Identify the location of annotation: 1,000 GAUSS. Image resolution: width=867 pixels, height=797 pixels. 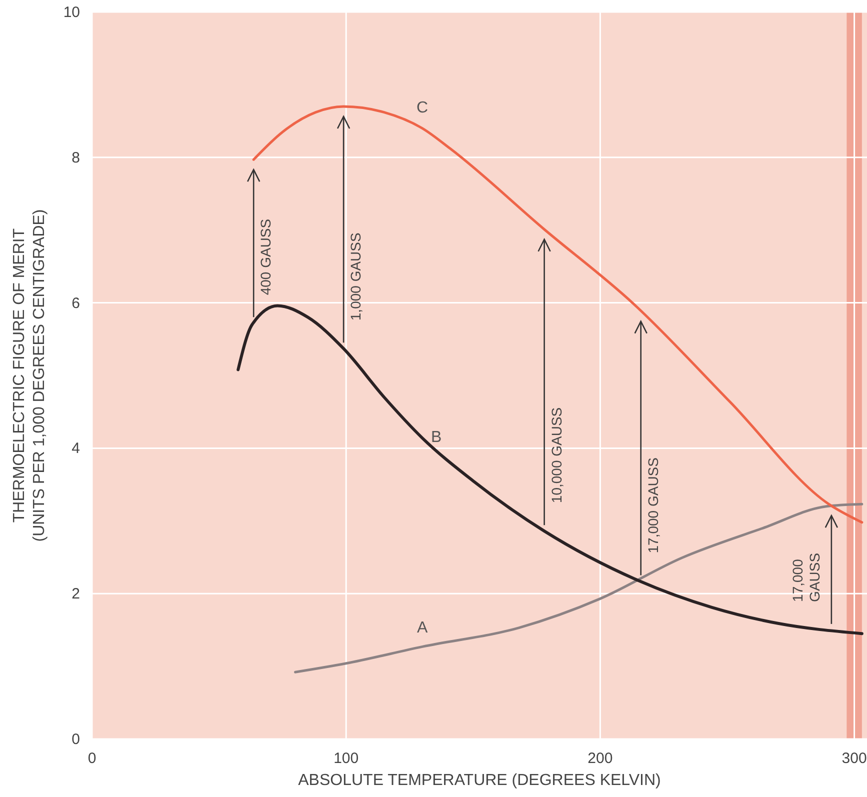
(356, 276).